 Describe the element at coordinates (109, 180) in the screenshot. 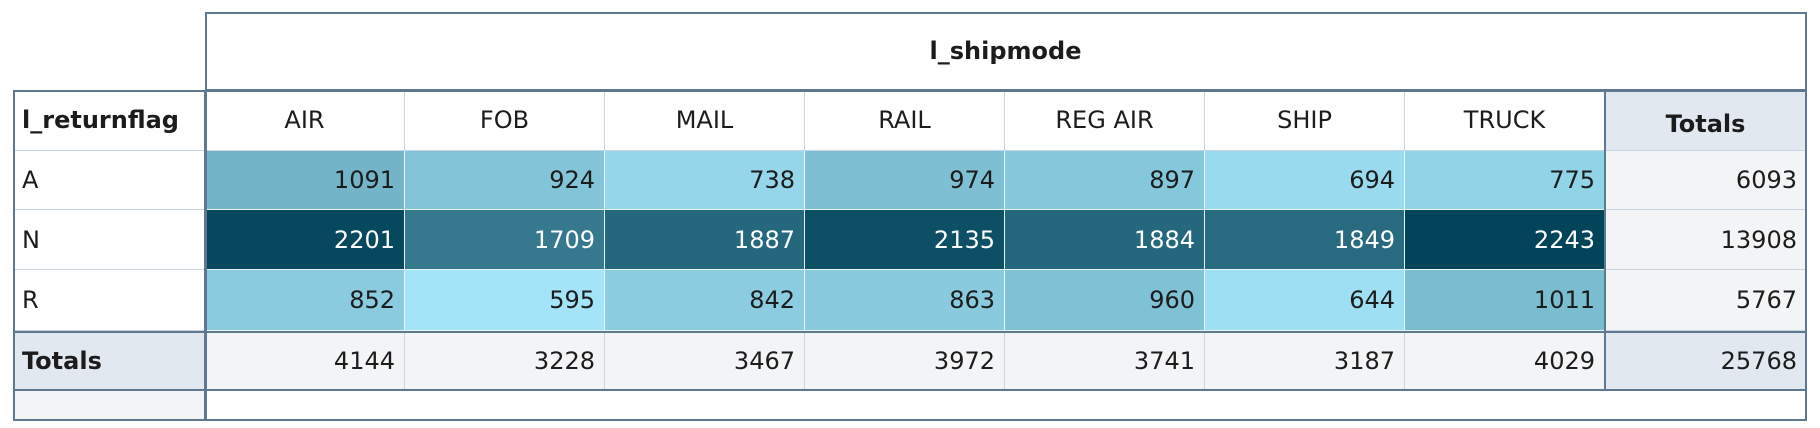

I see `row-label: A` at that location.